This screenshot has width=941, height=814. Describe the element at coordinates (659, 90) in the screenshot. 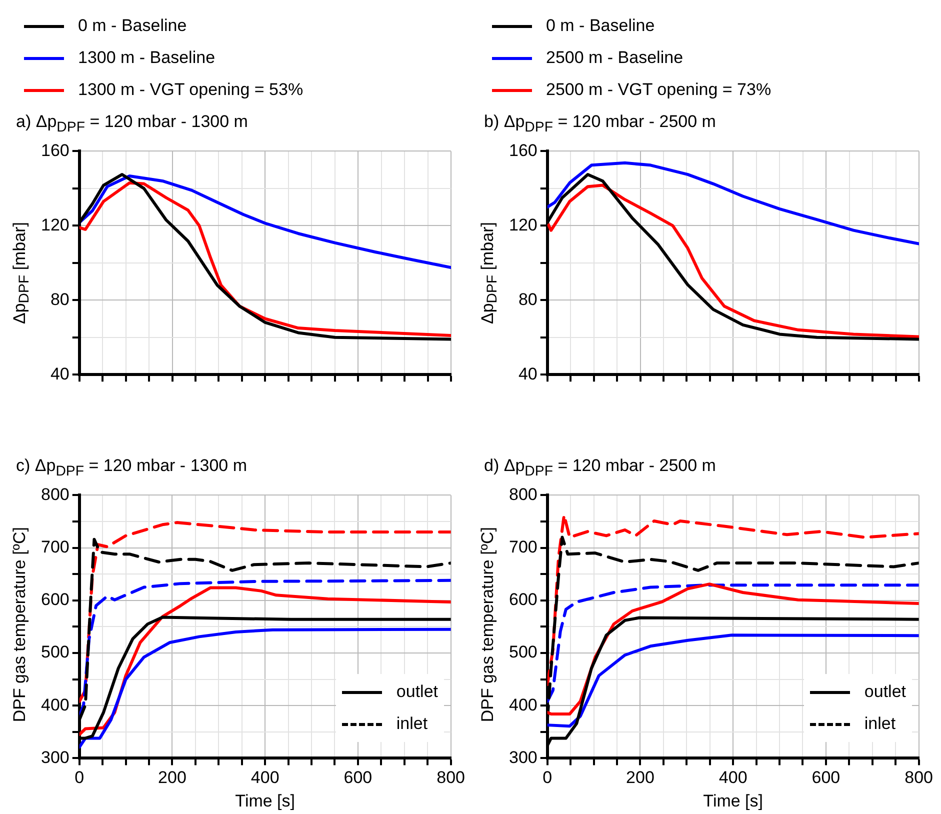

I see `legend-label: 2500 m - VGT opening = 73%` at that location.